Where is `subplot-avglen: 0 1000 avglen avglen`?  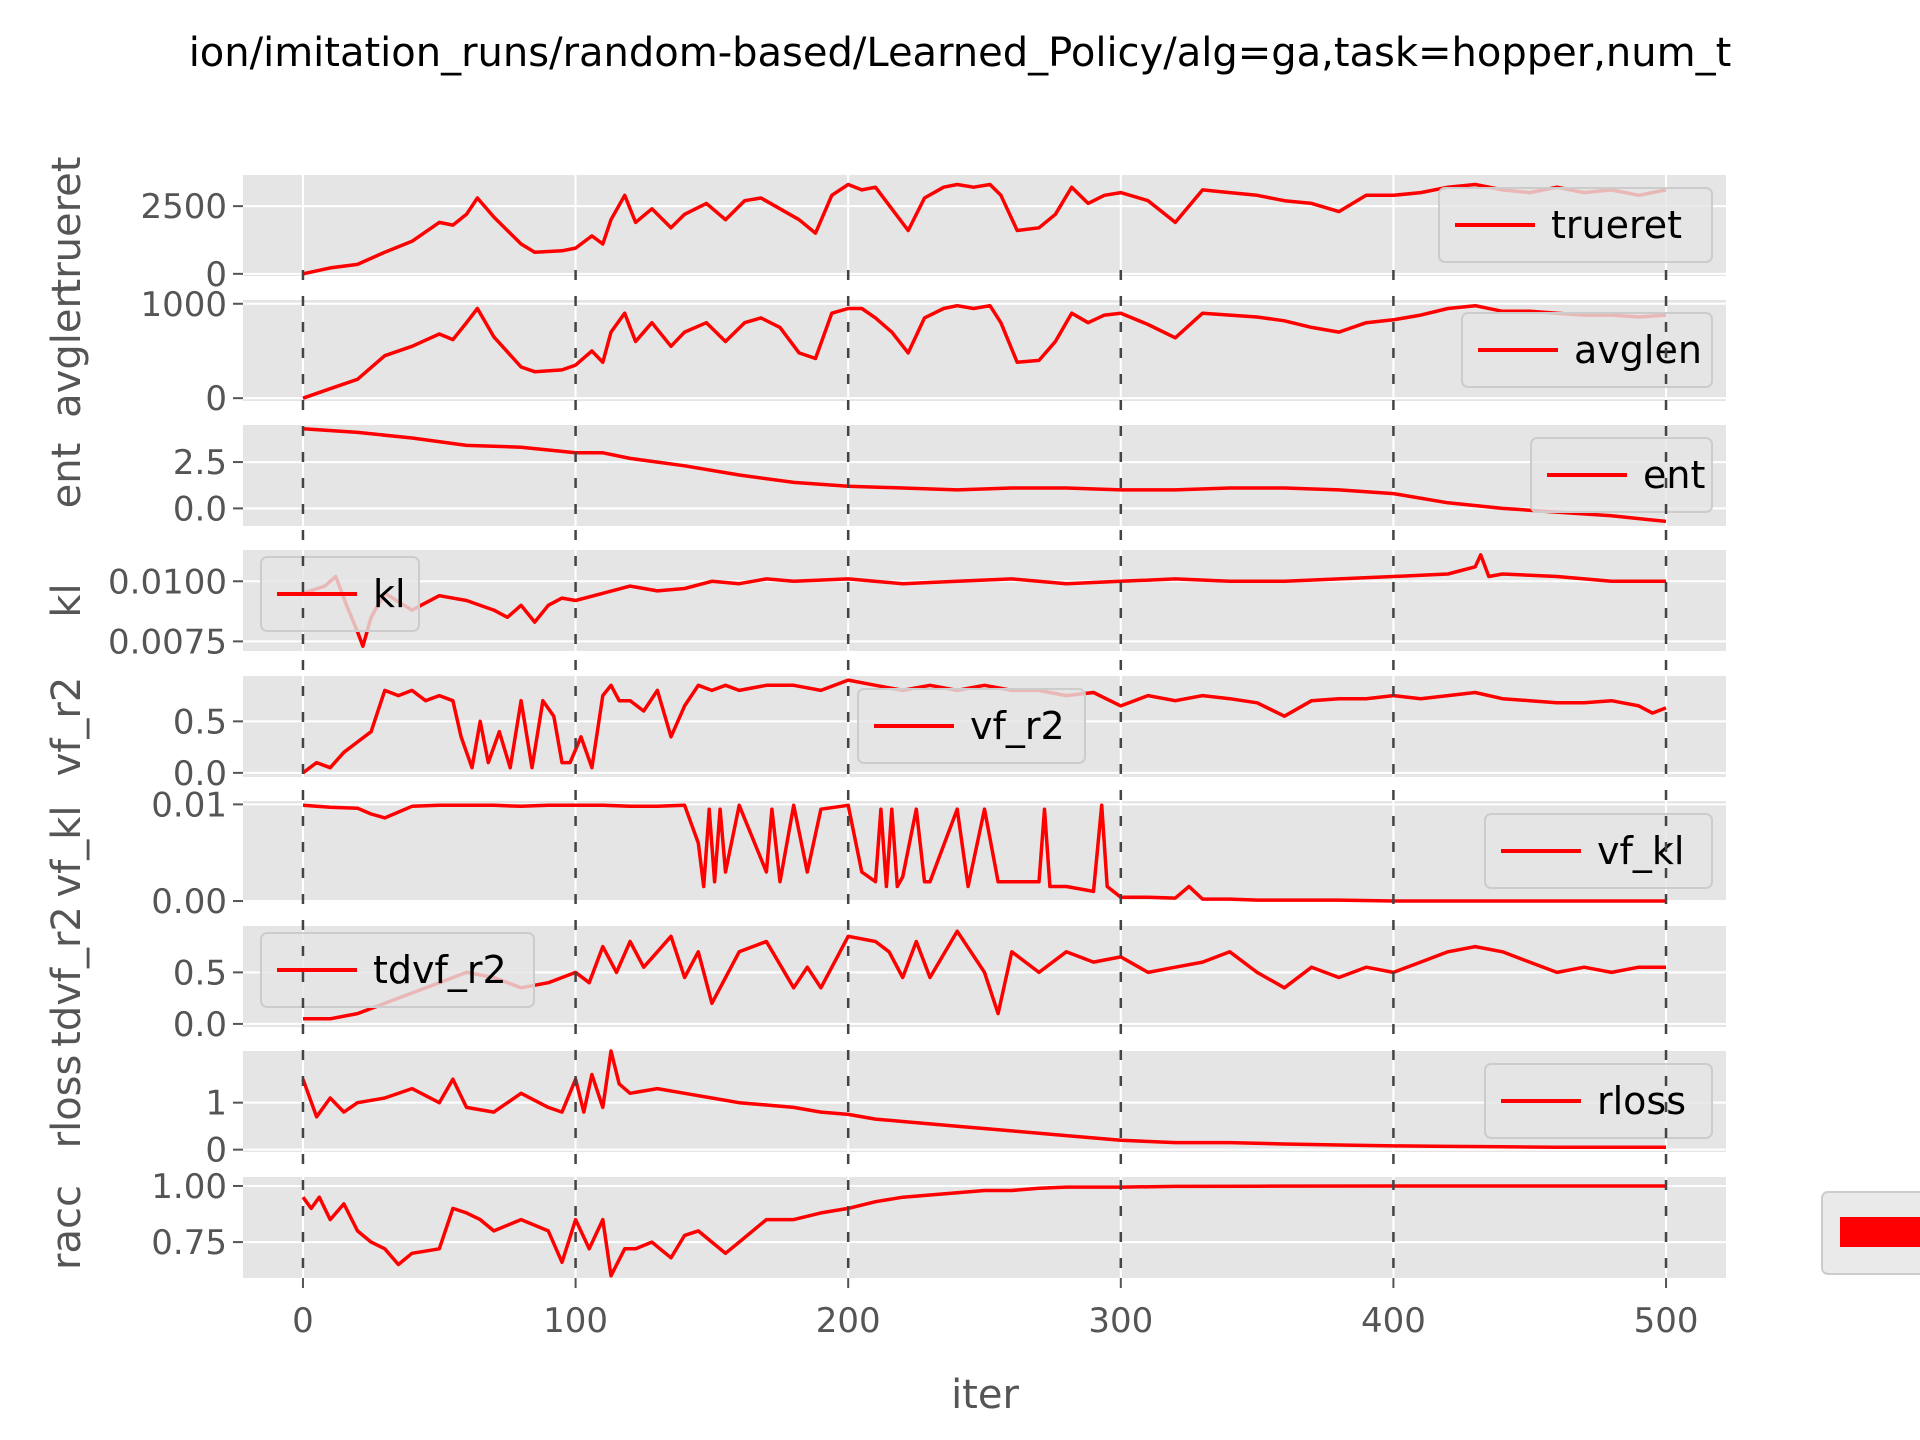 subplot-avglen: 0 1000 avglen avglen is located at coordinates (885, 351).